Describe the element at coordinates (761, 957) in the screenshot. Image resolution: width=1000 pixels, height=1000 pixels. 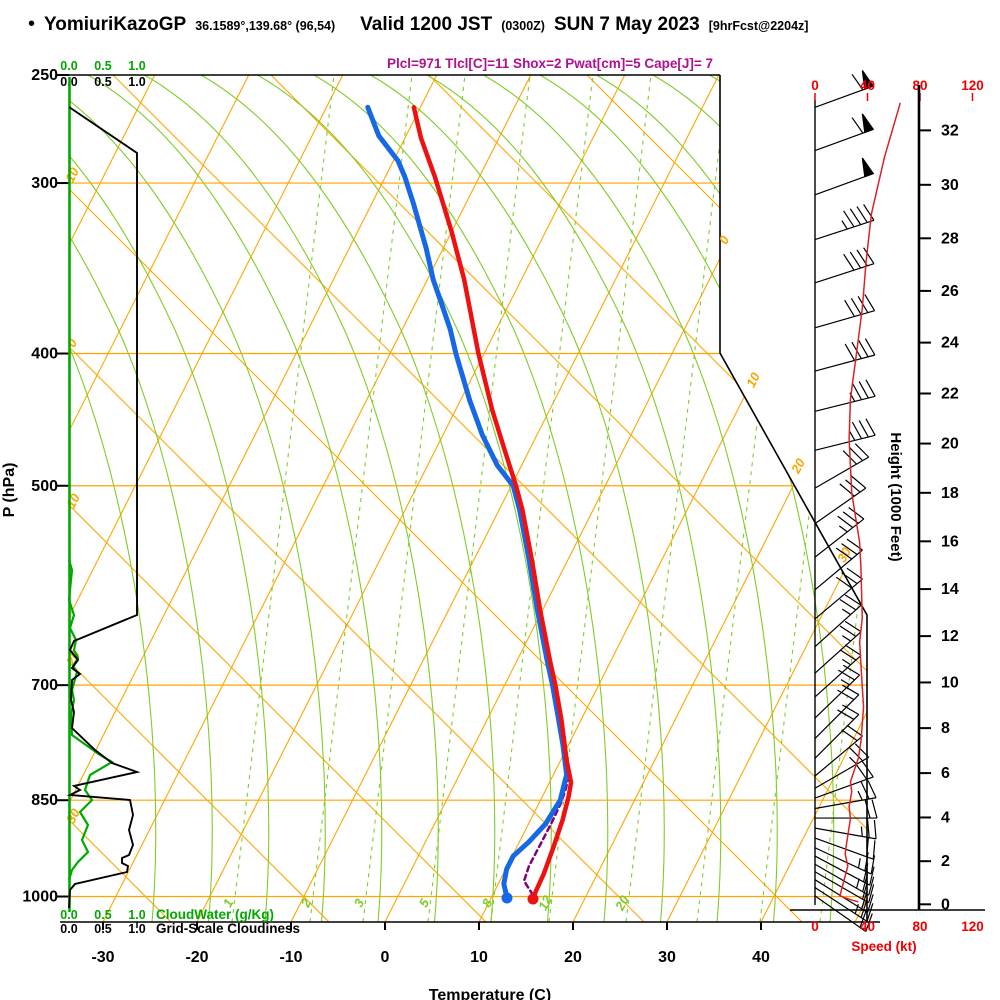
I see `temperature-tick-label: 40` at that location.